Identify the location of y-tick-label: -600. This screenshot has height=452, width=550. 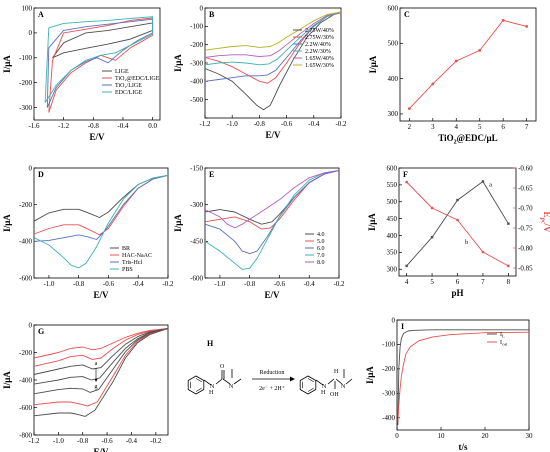
(196, 278).